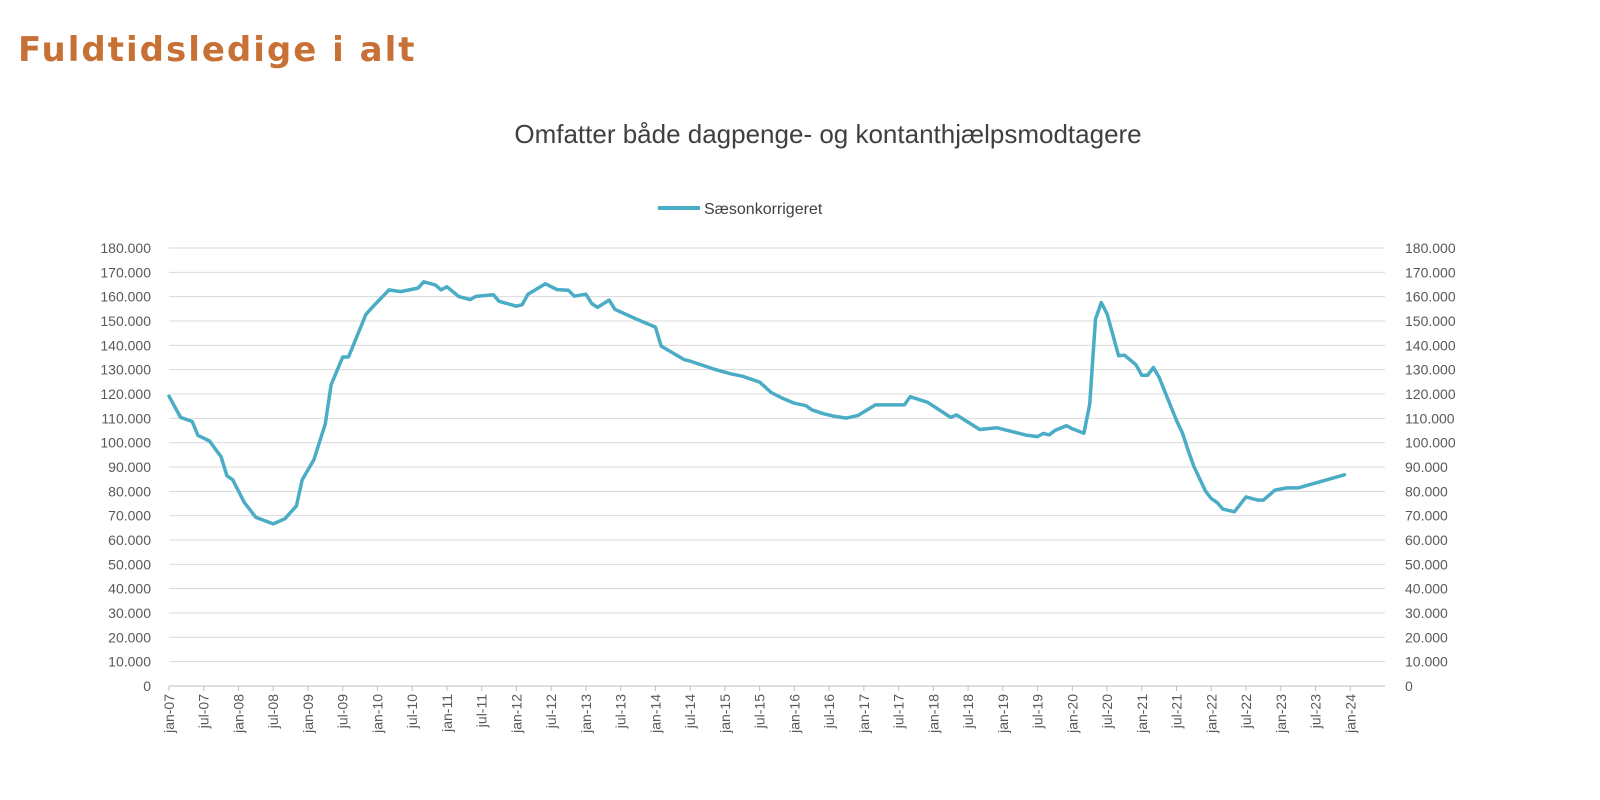 This screenshot has width=1600, height=800. What do you see at coordinates (794, 714) in the screenshot?
I see `x-tick-label: jan-16` at bounding box center [794, 714].